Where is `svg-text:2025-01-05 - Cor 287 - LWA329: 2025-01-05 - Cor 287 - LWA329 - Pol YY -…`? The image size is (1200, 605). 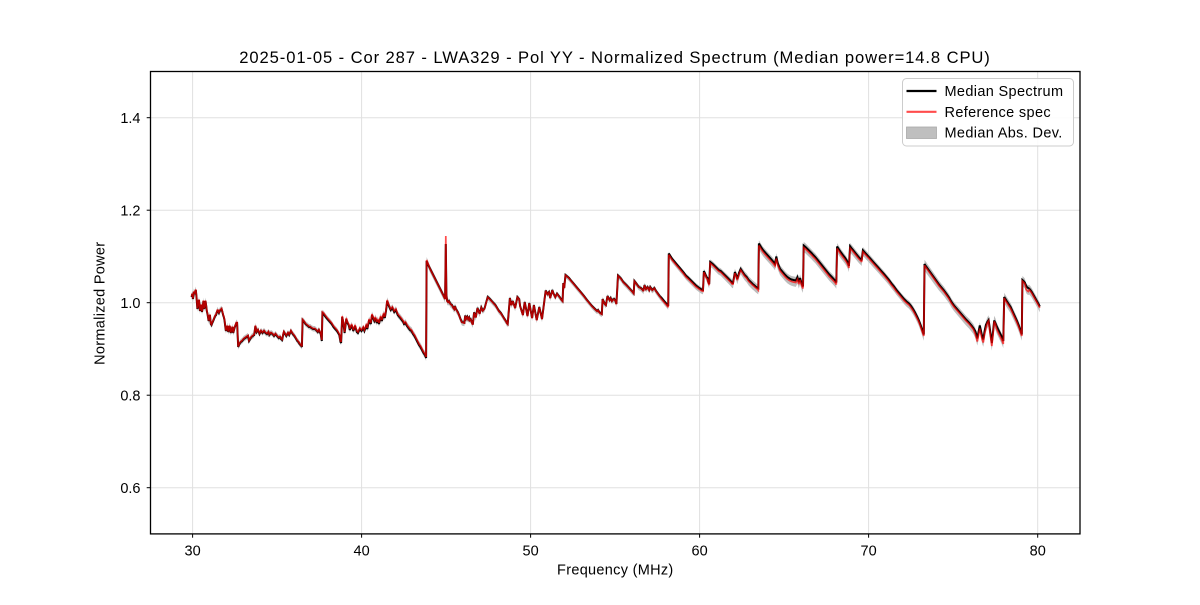
svg-text:2025-01-05 - Cor 287 - LWA329: 2025-01-05 - Cor 287 - LWA329 - Pol YY -… is located at coordinates (615, 57).